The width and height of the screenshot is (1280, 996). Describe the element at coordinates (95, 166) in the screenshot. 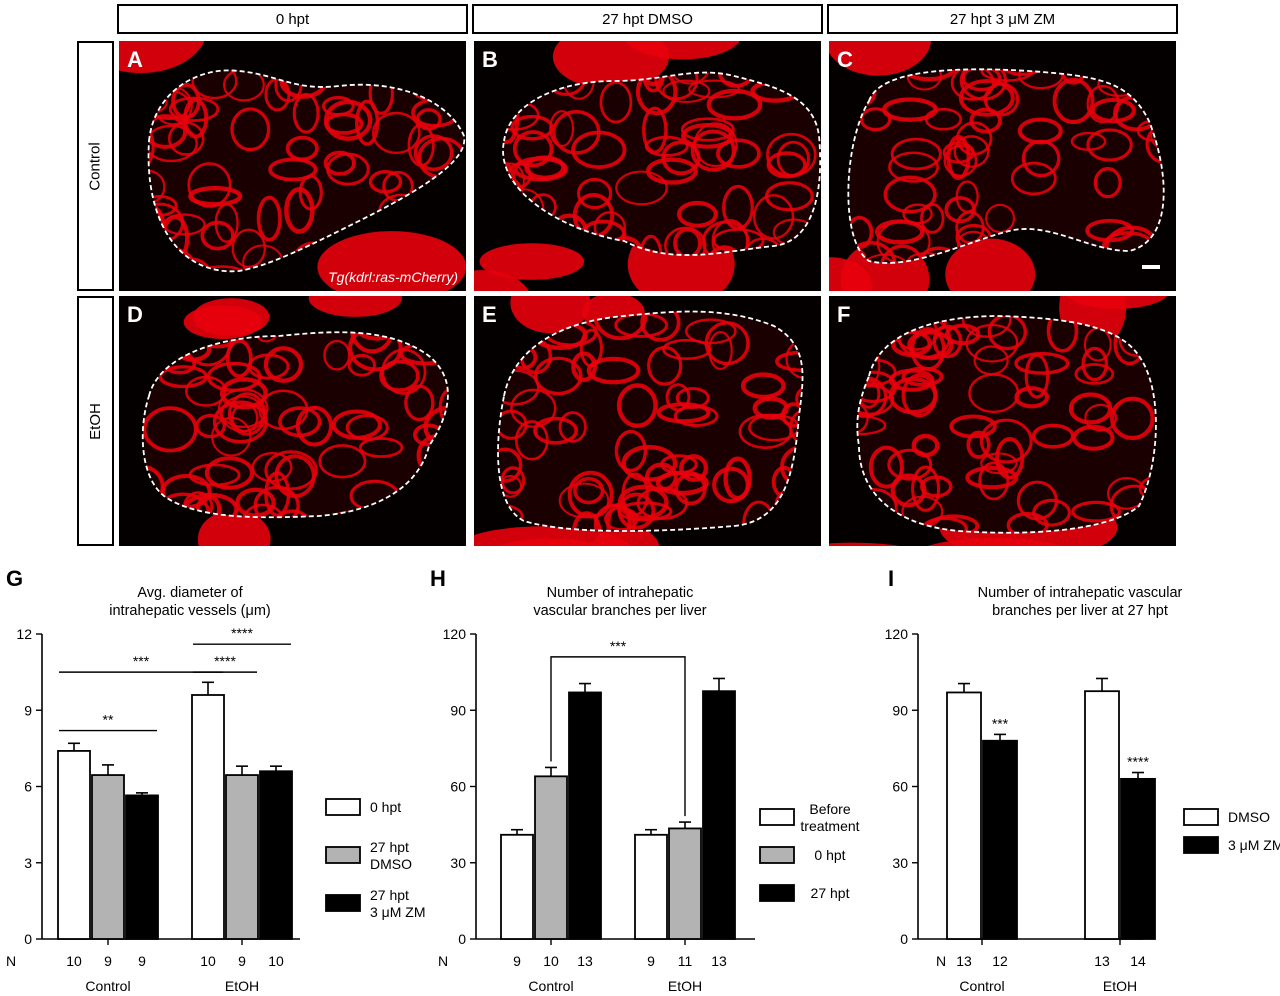

I see `row-header-control: Control` at that location.